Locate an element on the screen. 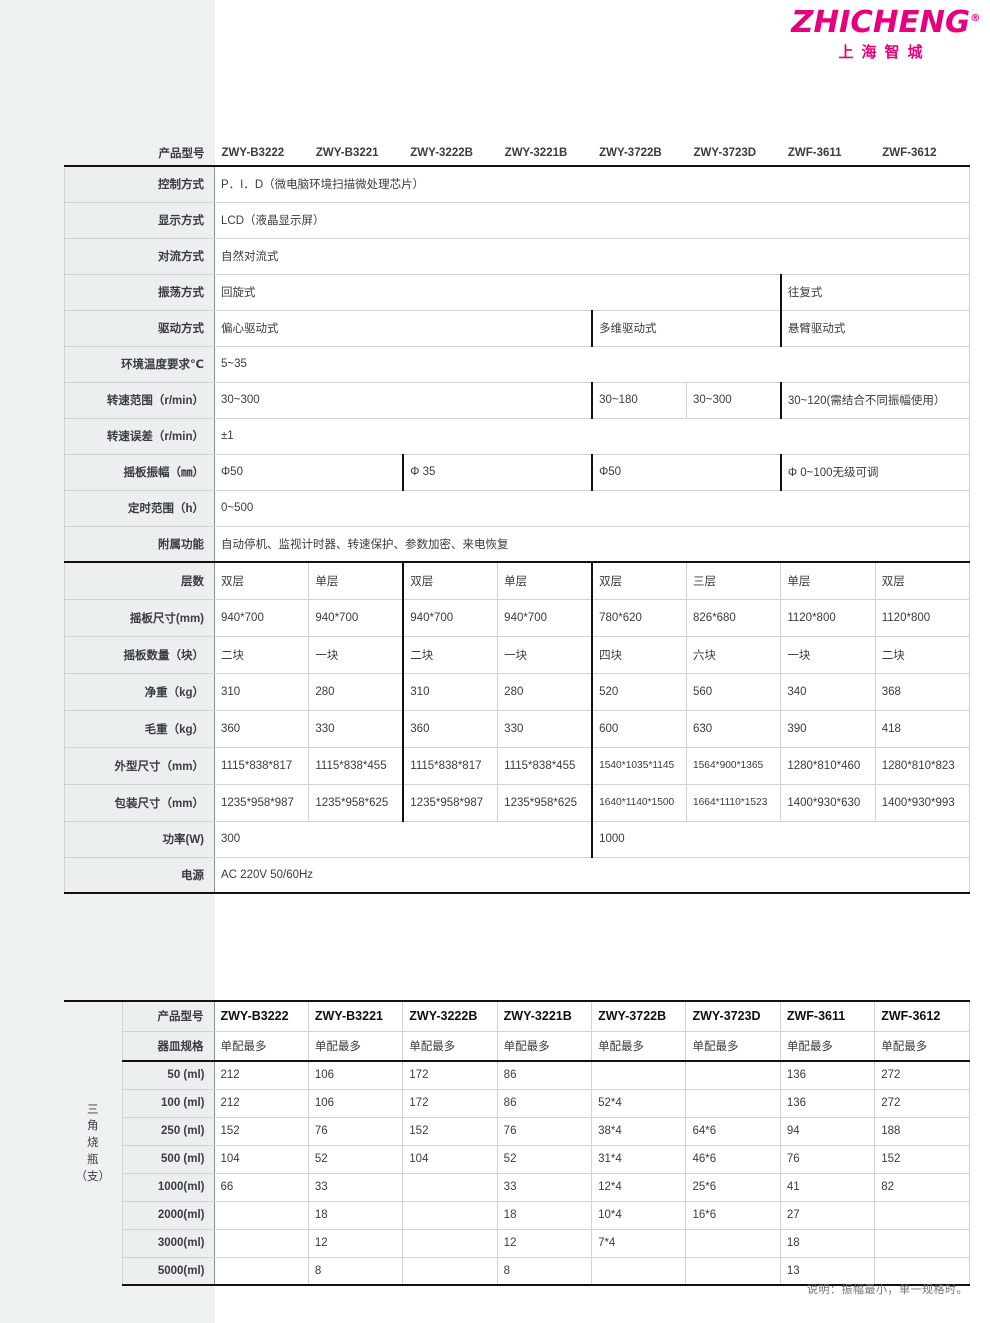 This screenshot has width=990, height=1323. flask-capacity-label: 500 (ml) is located at coordinates (168, 1159).